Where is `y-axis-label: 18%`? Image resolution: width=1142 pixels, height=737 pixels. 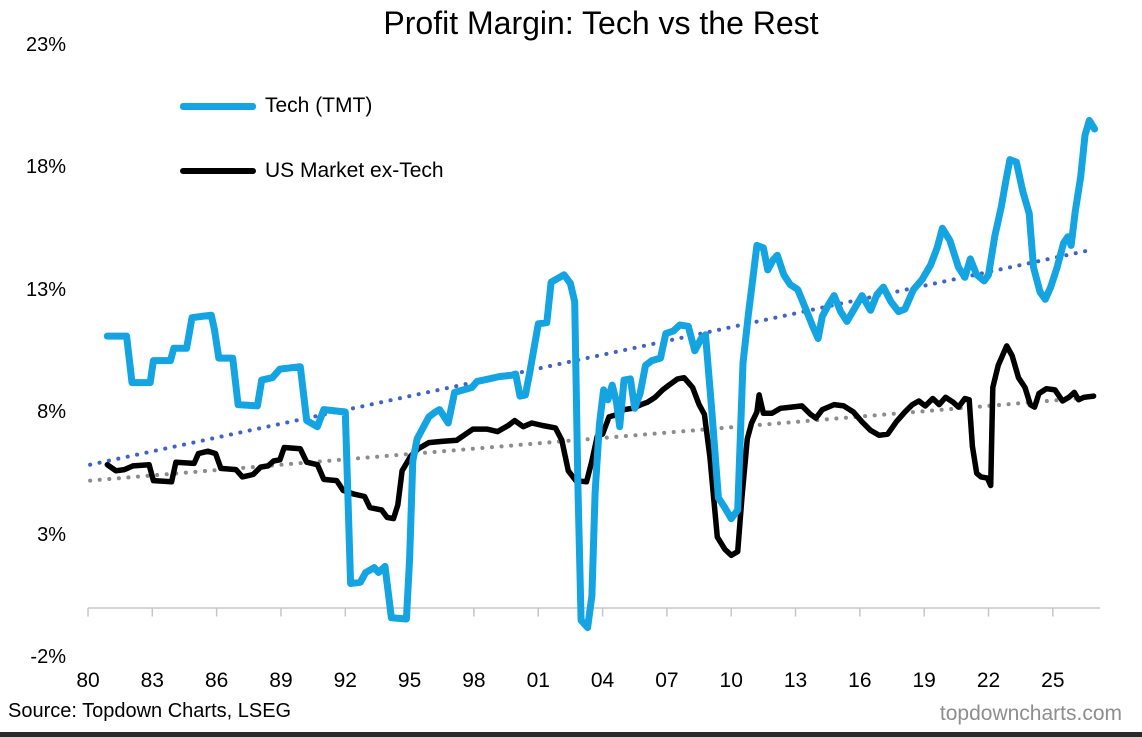
y-axis-label: 18% is located at coordinates (45, 167).